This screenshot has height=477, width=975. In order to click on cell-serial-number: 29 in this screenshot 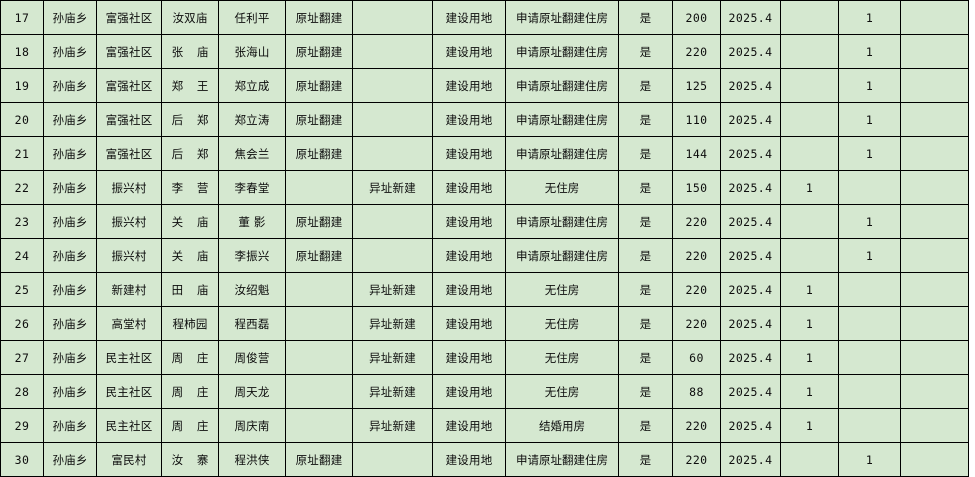, I will do `click(22, 425)`.